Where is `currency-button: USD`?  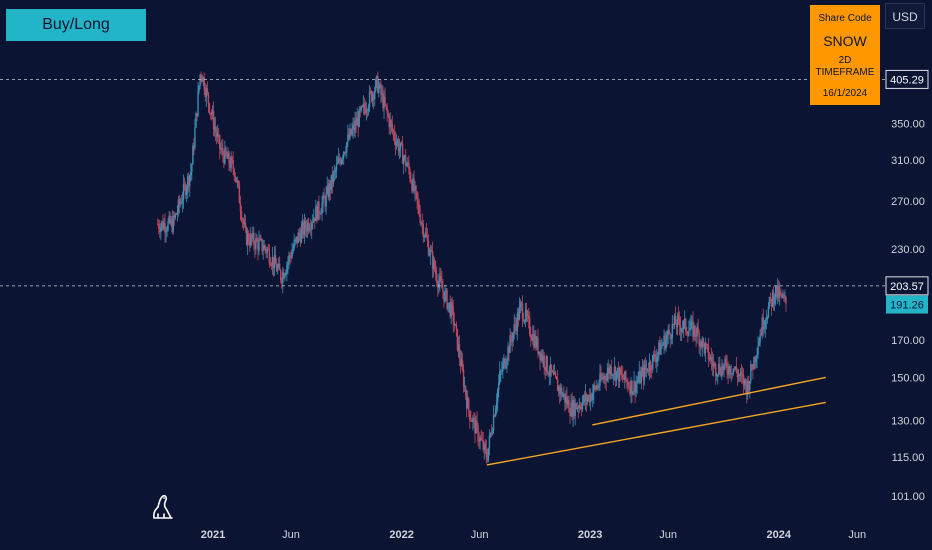 currency-button: USD is located at coordinates (905, 16).